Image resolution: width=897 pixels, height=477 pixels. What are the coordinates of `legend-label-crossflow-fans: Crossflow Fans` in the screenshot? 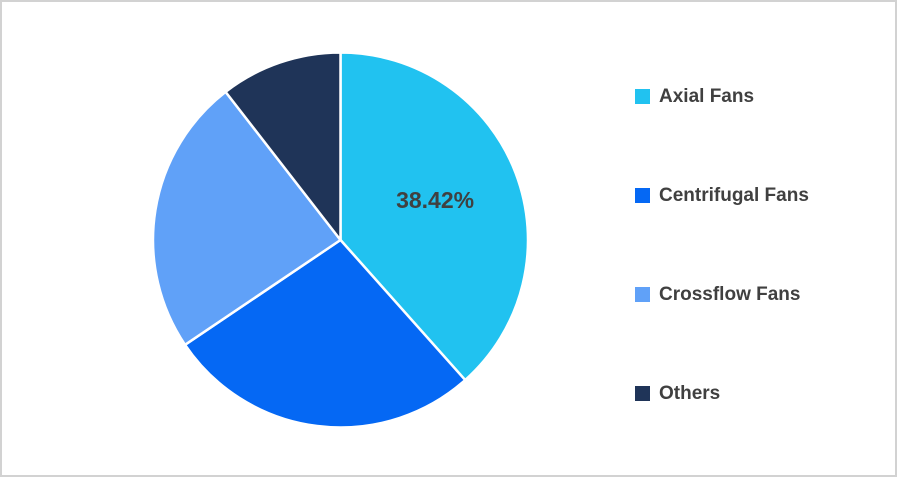 It's located at (730, 294).